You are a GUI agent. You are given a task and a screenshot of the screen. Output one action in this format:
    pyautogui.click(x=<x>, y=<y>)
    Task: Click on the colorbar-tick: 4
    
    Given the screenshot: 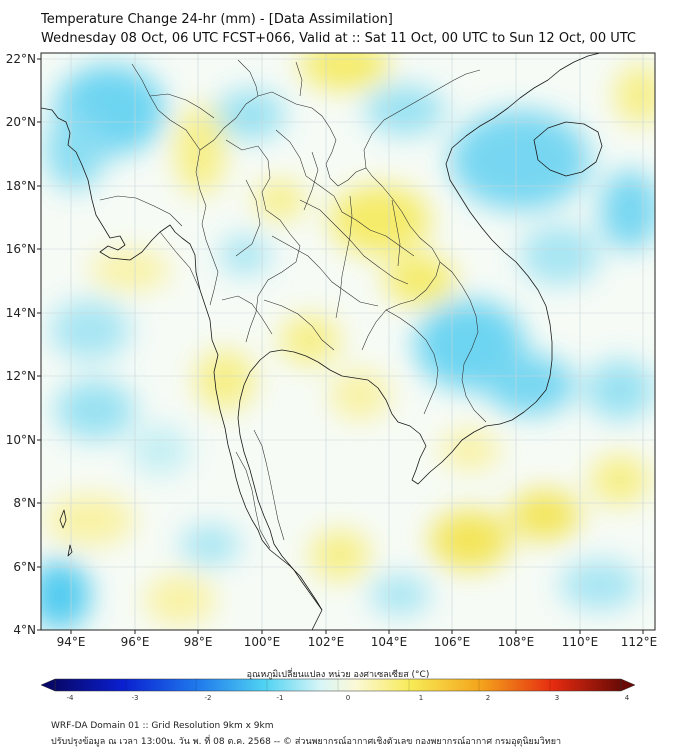 What is the action you would take?
    pyautogui.click(x=627, y=697)
    